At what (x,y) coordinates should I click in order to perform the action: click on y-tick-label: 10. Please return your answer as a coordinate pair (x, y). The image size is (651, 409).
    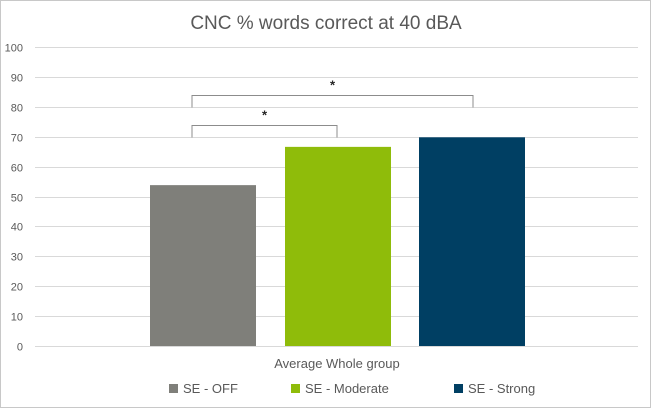
    Looking at the image, I should click on (17, 318).